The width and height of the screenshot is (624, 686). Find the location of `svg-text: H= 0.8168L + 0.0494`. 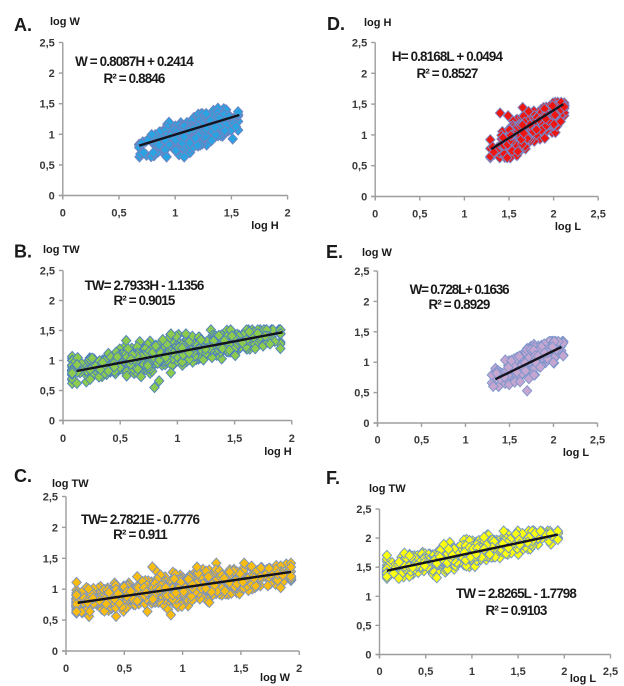

svg-text: H= 0.8168L + 0.0494 is located at coordinates (448, 56).